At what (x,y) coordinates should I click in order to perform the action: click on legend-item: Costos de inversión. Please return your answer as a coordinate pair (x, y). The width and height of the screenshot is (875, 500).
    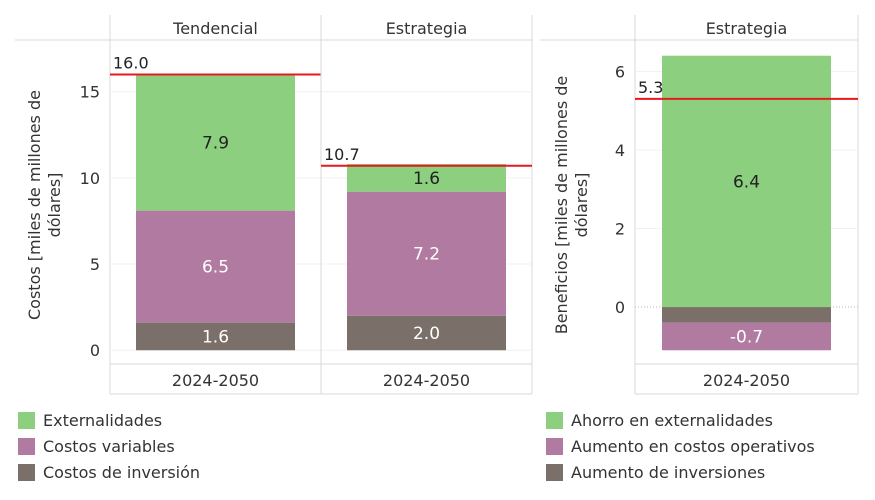
    Looking at the image, I should click on (109, 472).